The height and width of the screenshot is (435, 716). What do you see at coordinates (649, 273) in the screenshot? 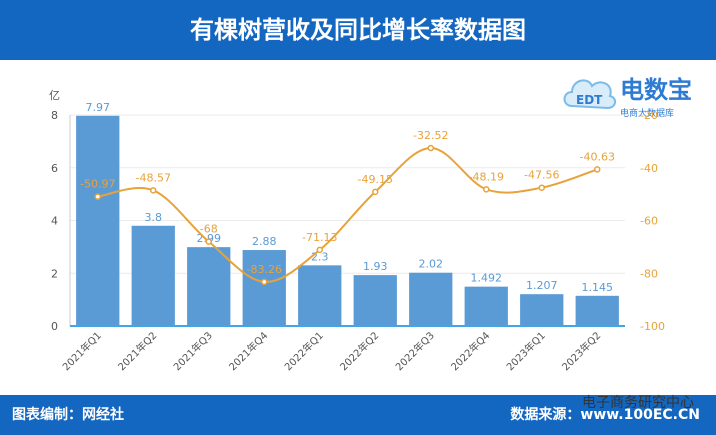
I see `y2-tick-label: -80` at bounding box center [649, 273].